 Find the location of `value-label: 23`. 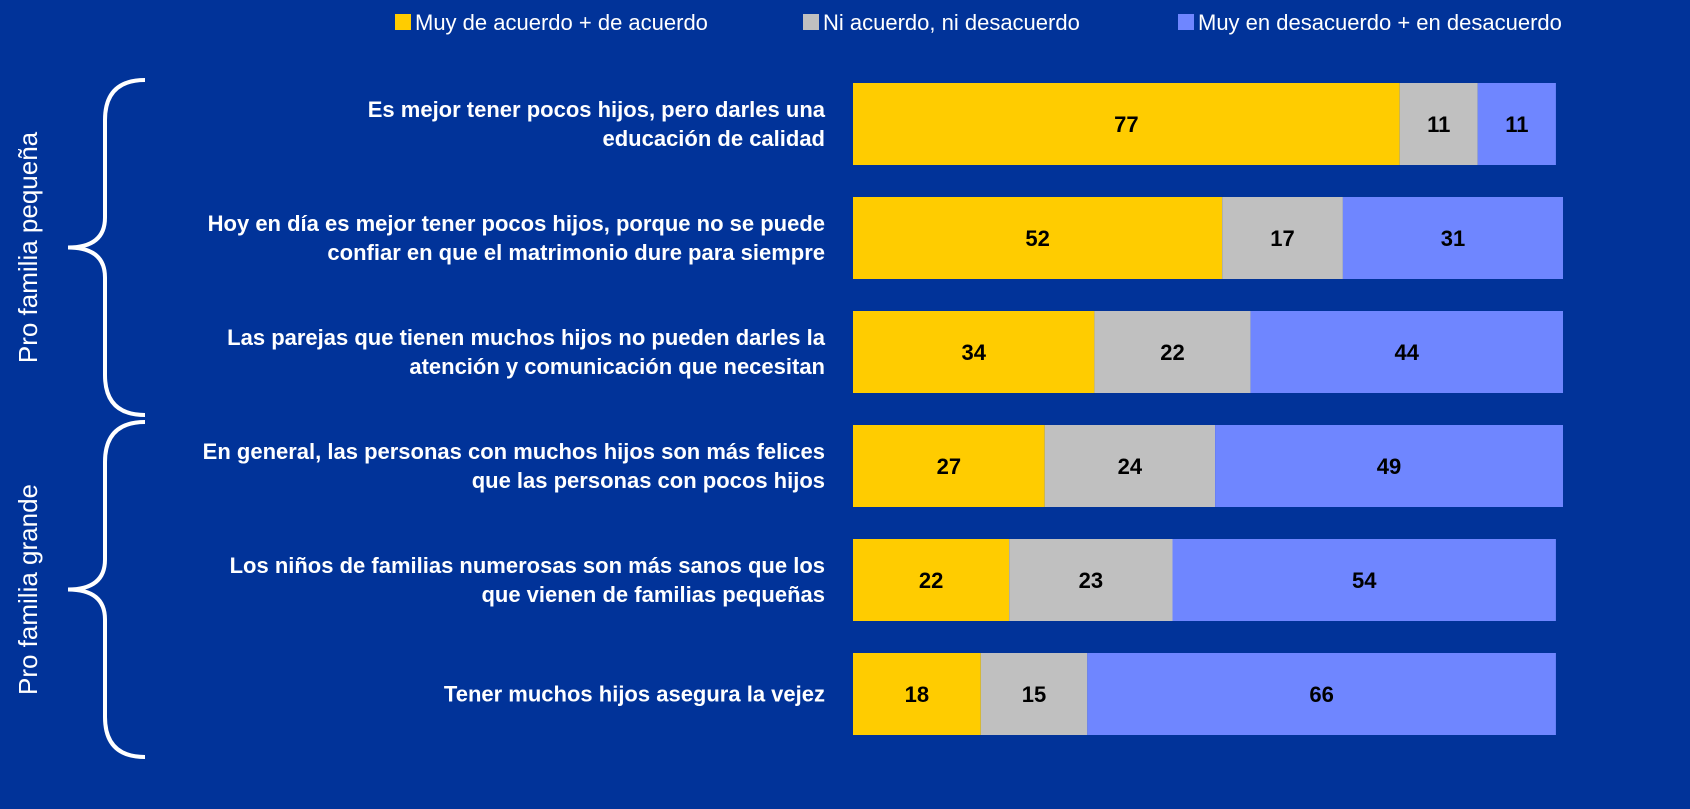

value-label: 23 is located at coordinates (1091, 580).